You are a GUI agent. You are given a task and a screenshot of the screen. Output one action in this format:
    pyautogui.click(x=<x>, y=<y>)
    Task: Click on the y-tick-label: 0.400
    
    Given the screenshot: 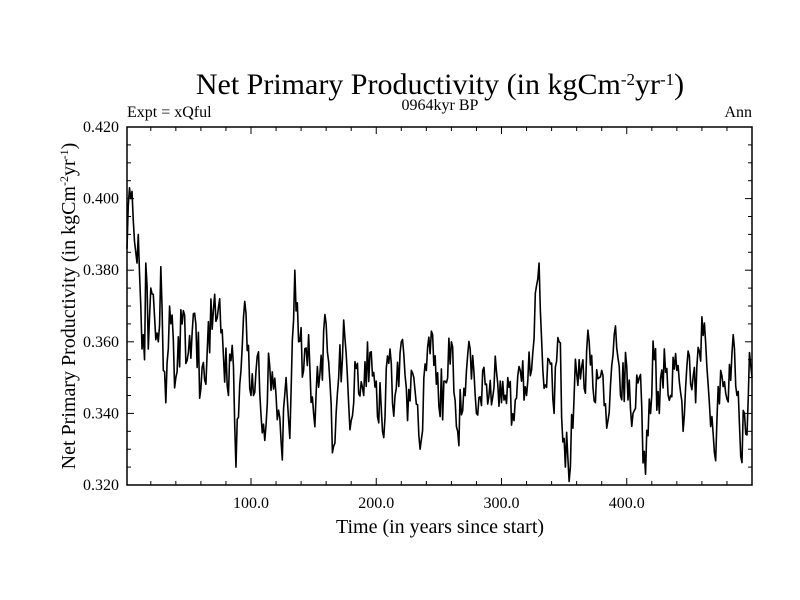 What is the action you would take?
    pyautogui.click(x=101, y=199)
    